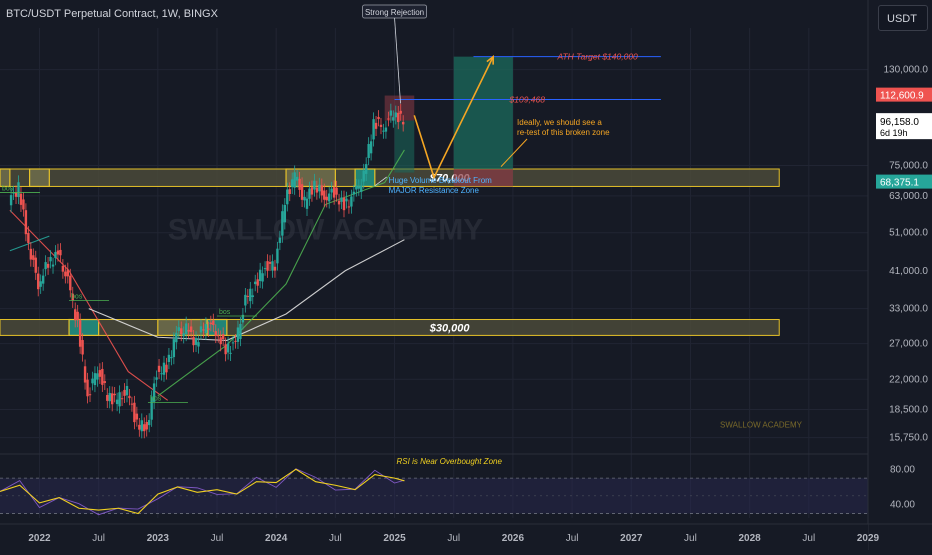  What do you see at coordinates (908, 438) in the screenshot?
I see `y-tick-label: 15,750.0` at bounding box center [908, 438].